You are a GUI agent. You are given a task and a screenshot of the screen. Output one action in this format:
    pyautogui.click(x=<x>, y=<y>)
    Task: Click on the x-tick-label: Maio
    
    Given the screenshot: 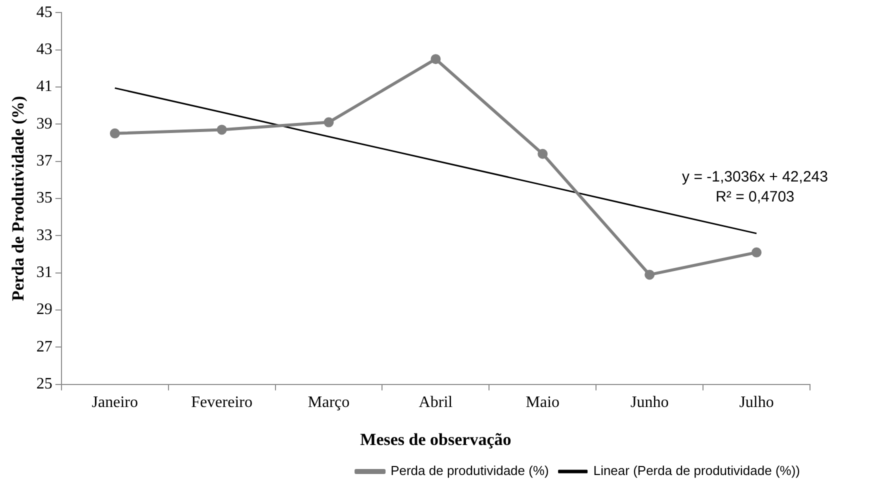 What is the action you would take?
    pyautogui.click(x=543, y=403)
    